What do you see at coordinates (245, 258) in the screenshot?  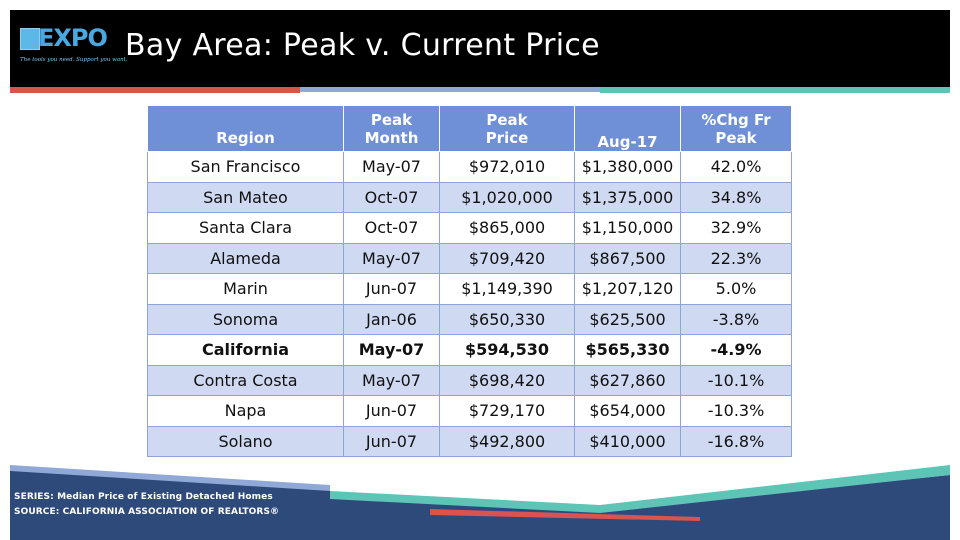 I see `cell-region: Alameda` at bounding box center [245, 258].